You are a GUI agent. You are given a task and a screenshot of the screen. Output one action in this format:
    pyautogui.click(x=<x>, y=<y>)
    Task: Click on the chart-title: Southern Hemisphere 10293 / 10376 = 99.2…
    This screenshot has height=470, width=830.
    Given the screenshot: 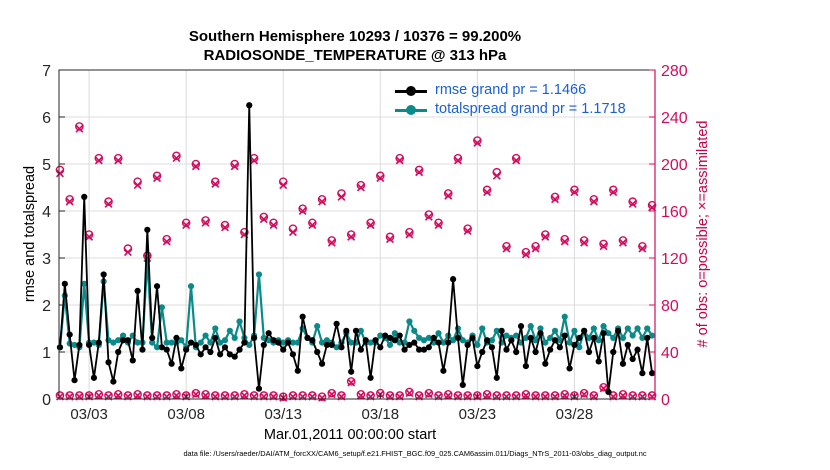 What is the action you would take?
    pyautogui.click(x=355, y=36)
    